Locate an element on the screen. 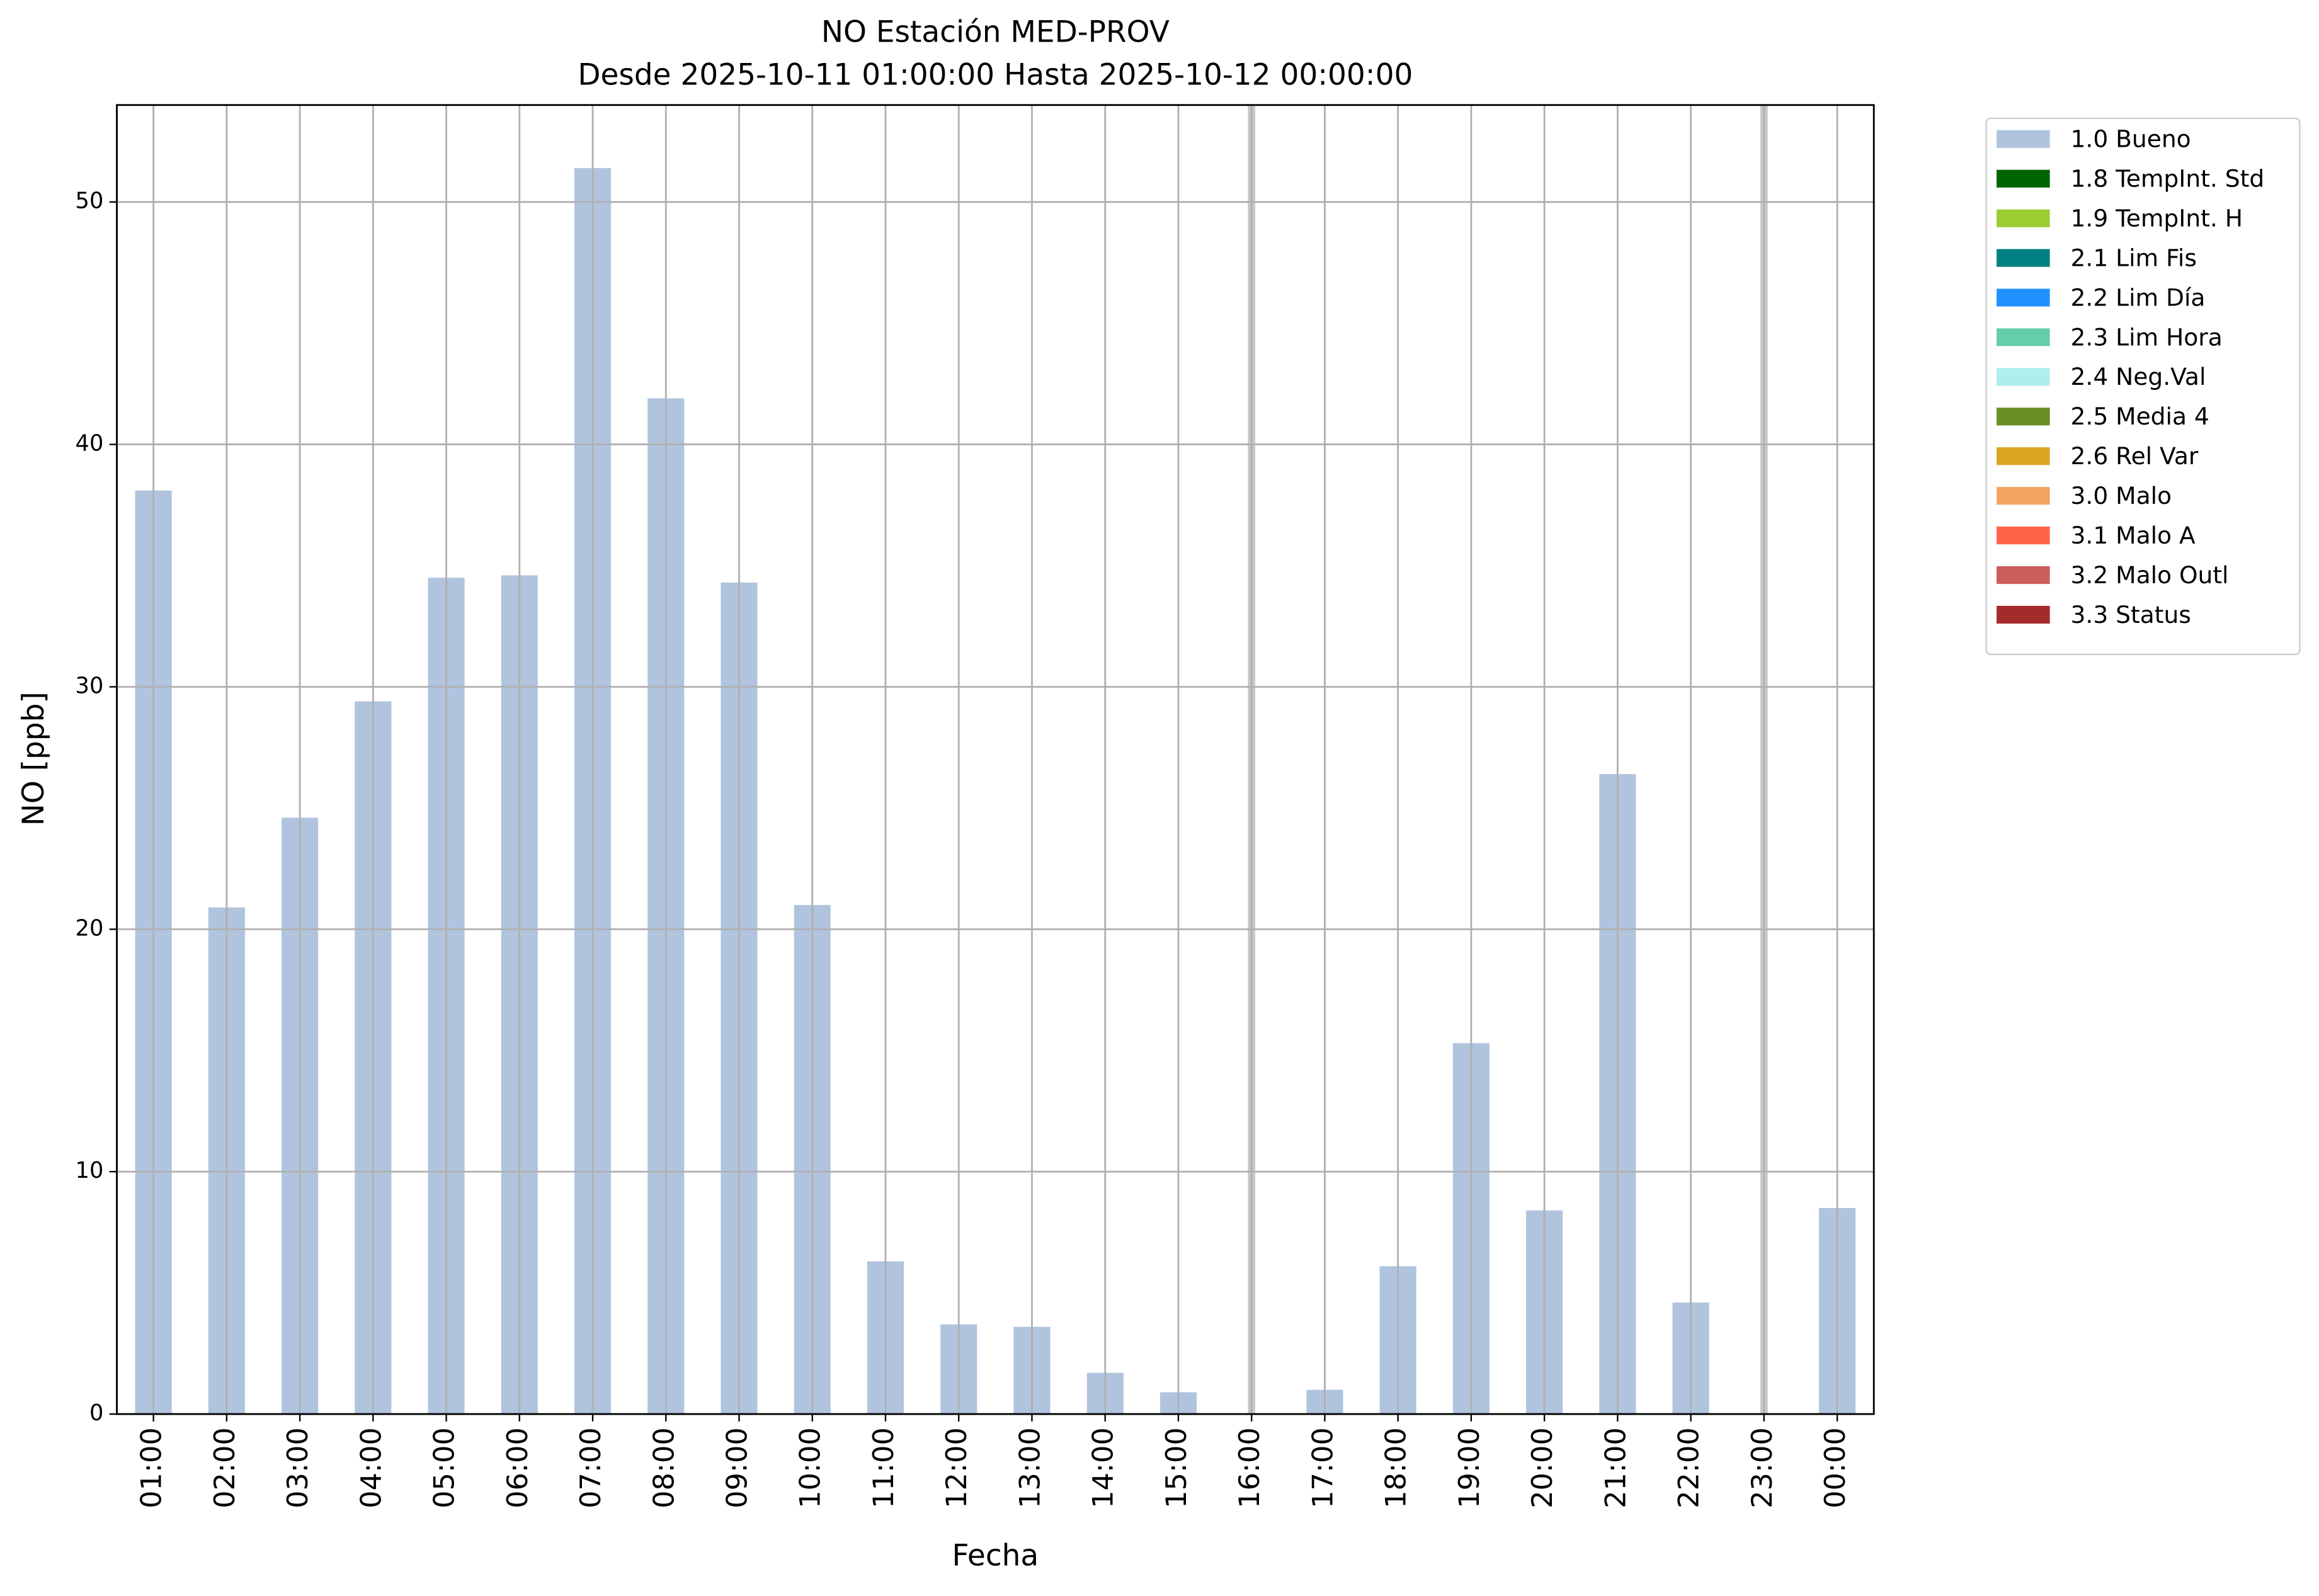 Image resolution: width=2319 pixels, height=1596 pixels. y-axis-label: NO [ppb] is located at coordinates (33, 759).